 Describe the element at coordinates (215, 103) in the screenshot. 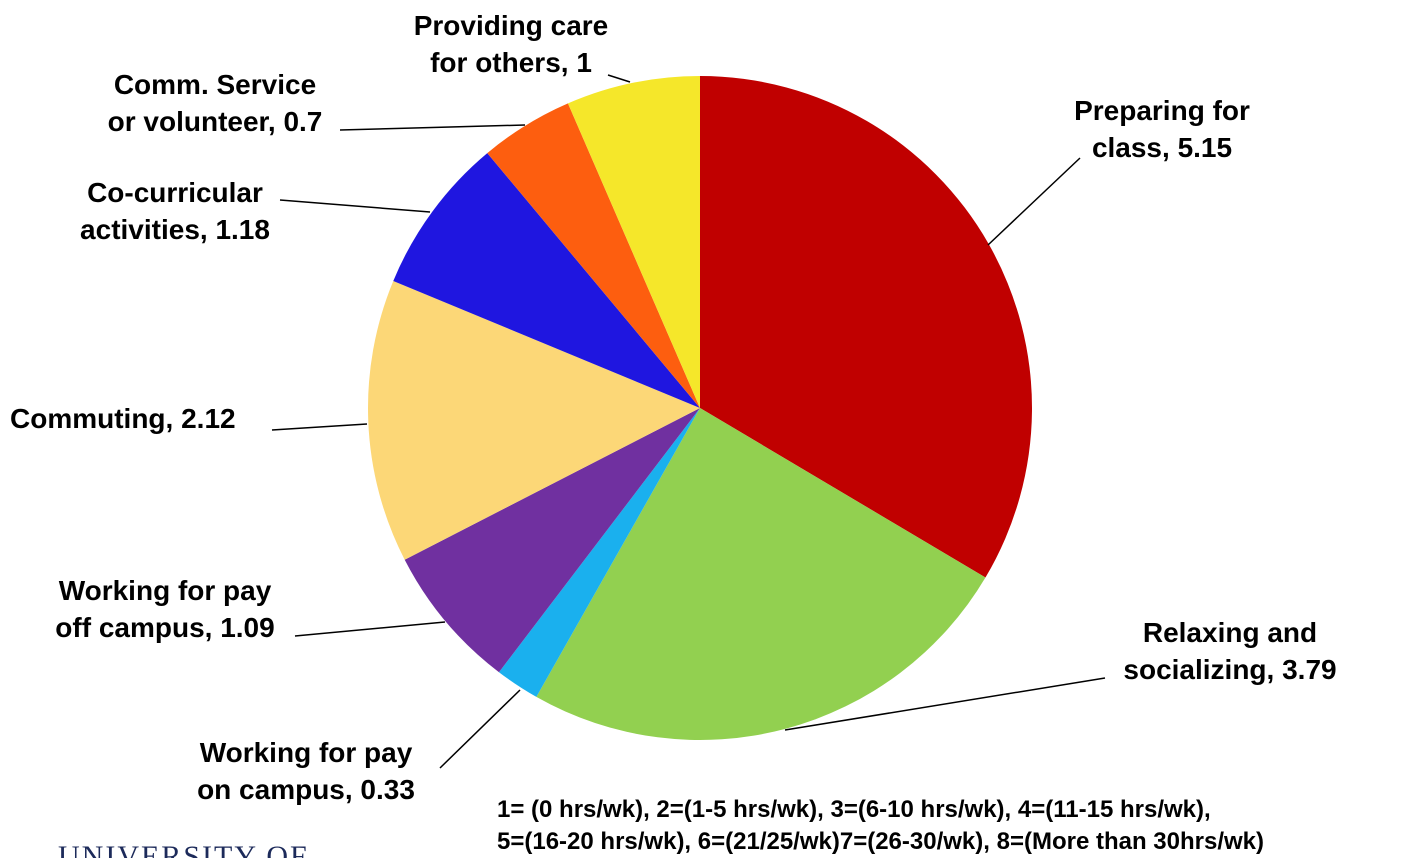

I see `data-label: Comm. Service or volunteer, 0.7` at that location.